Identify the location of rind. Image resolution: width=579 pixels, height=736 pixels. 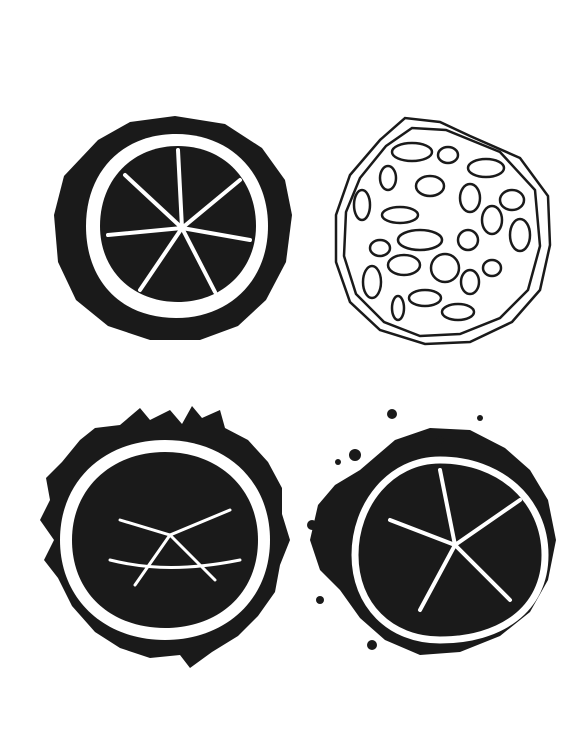
(433, 541).